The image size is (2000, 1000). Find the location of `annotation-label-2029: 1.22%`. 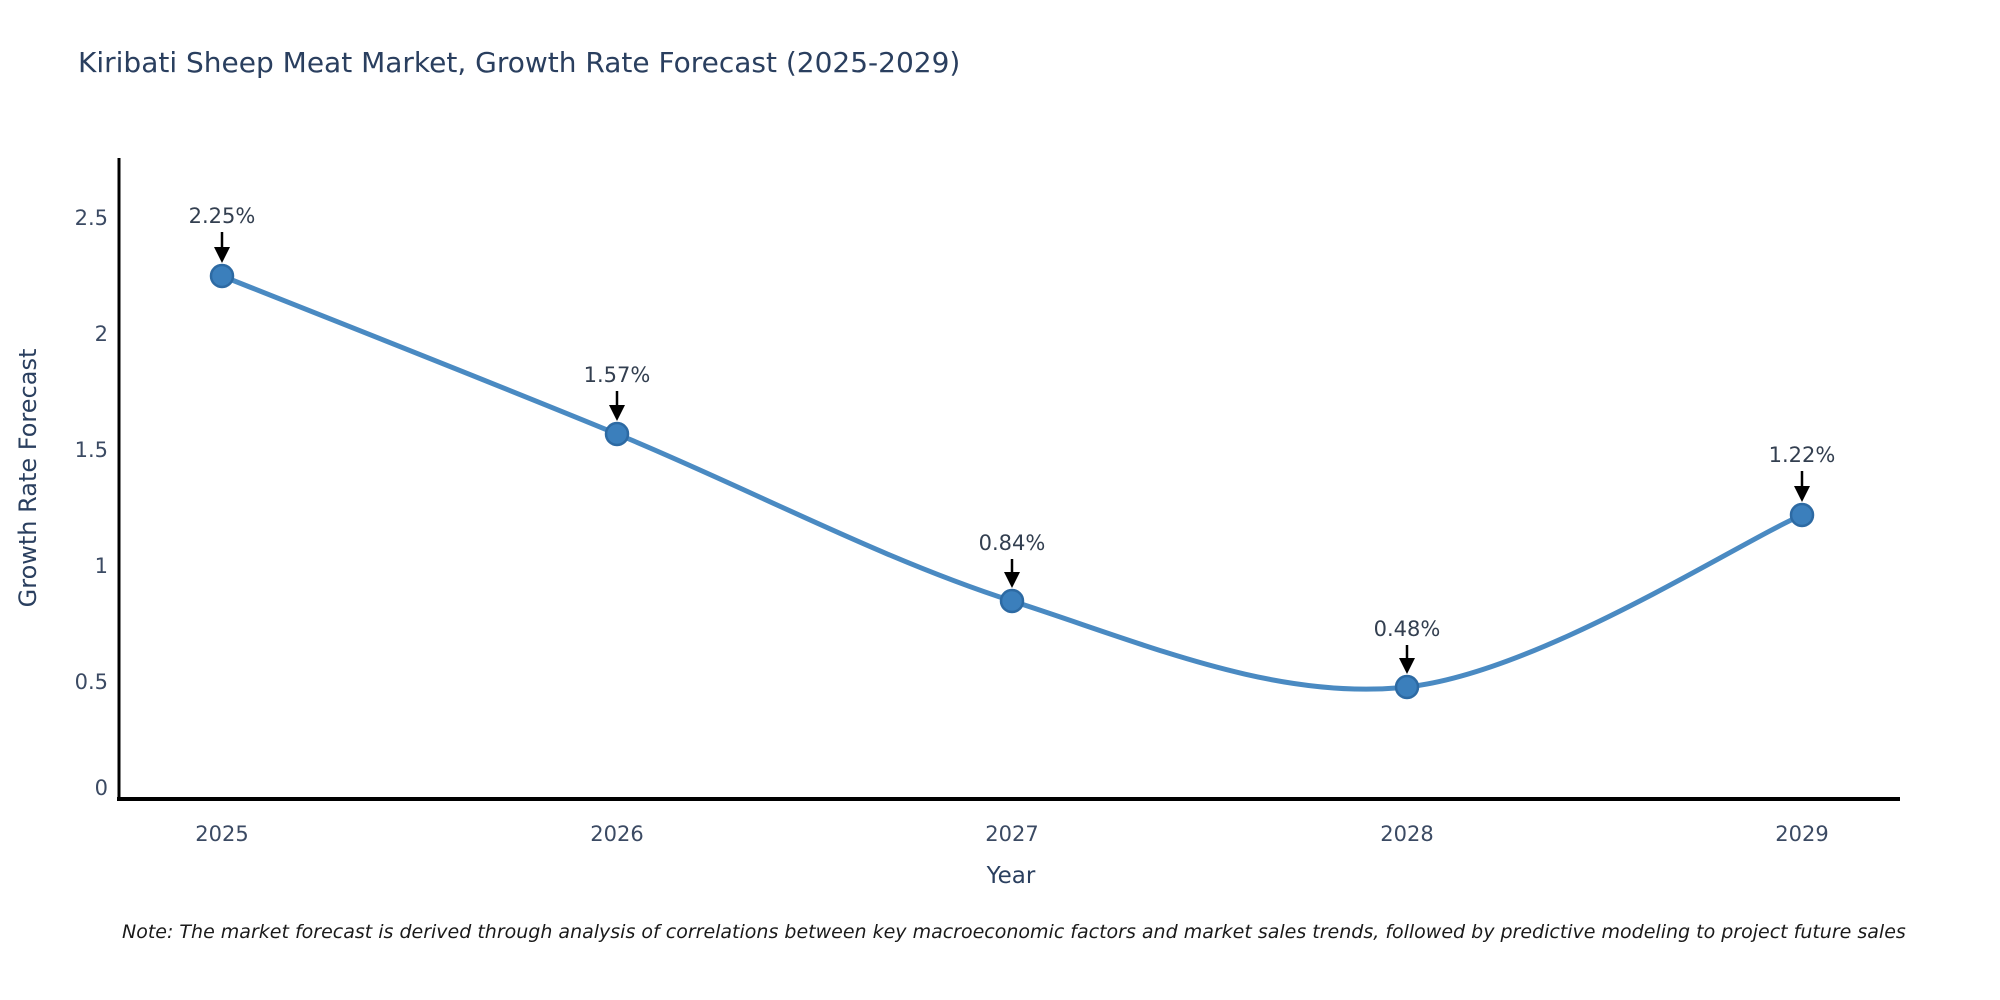

annotation-label-2029: 1.22% is located at coordinates (1802, 455).